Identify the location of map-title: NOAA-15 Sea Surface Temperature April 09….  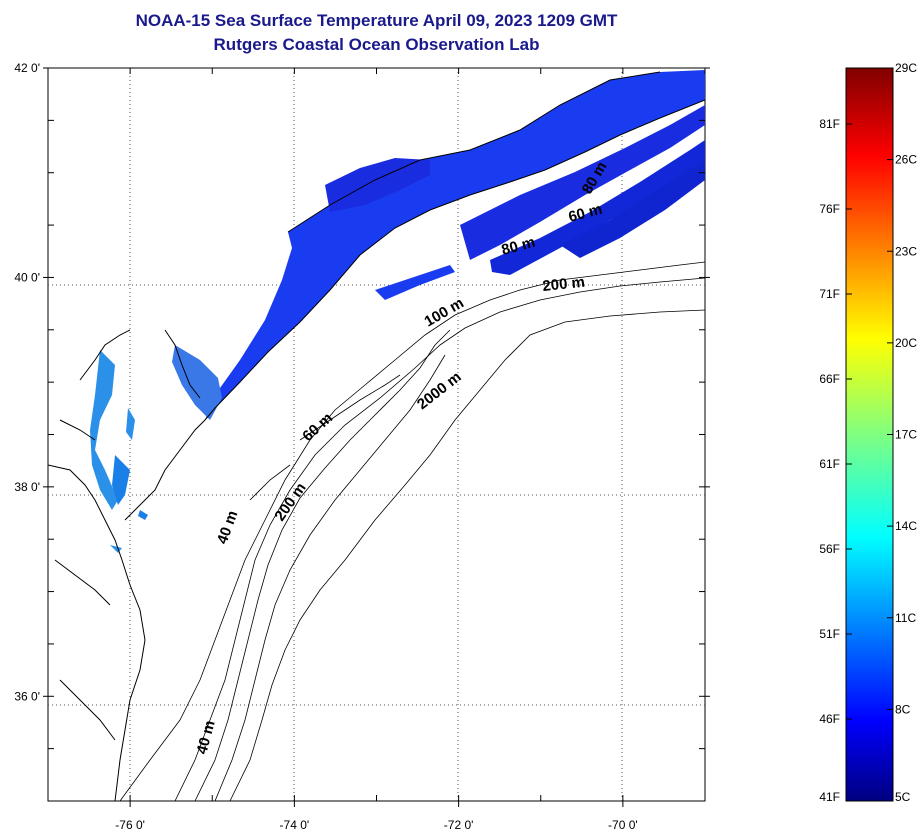
(376, 20).